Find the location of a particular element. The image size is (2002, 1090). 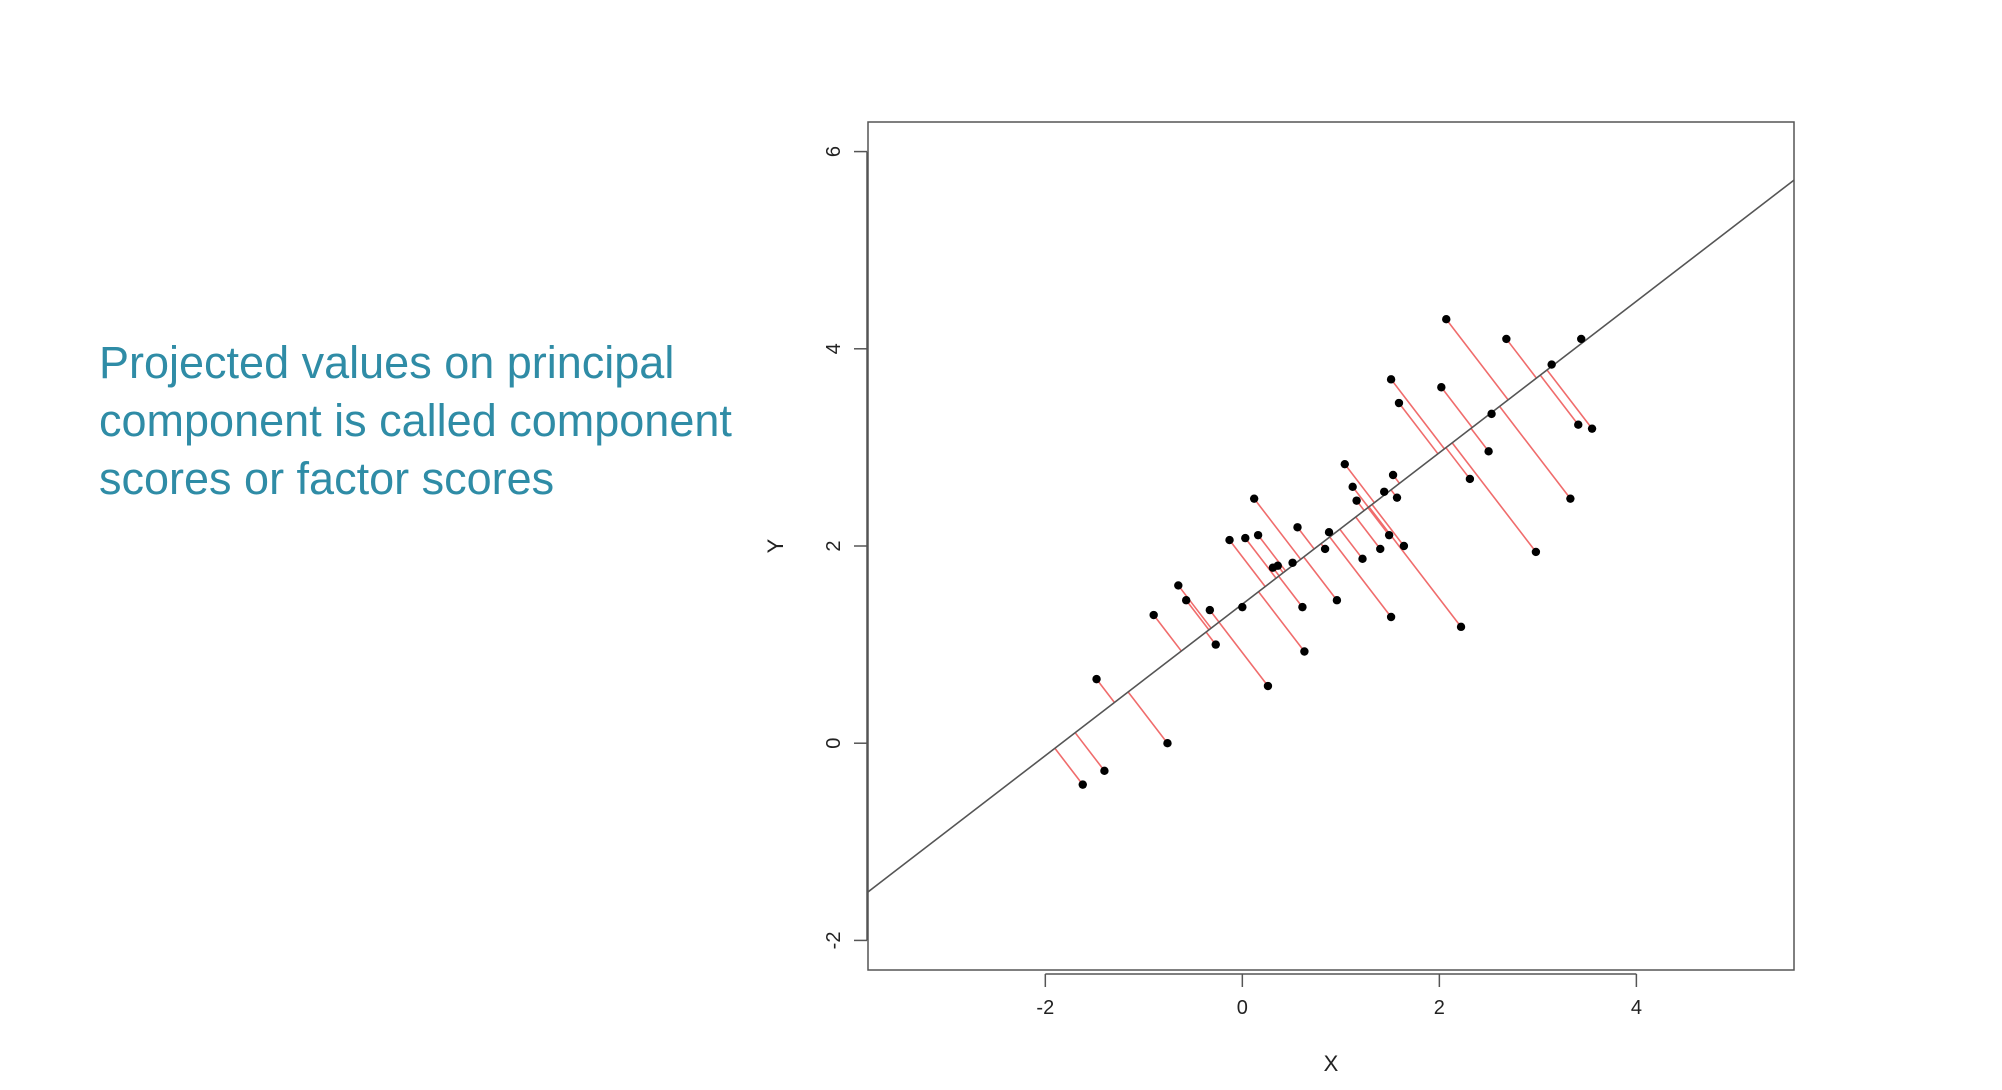

y-tick-label: 2 is located at coordinates (834, 545).